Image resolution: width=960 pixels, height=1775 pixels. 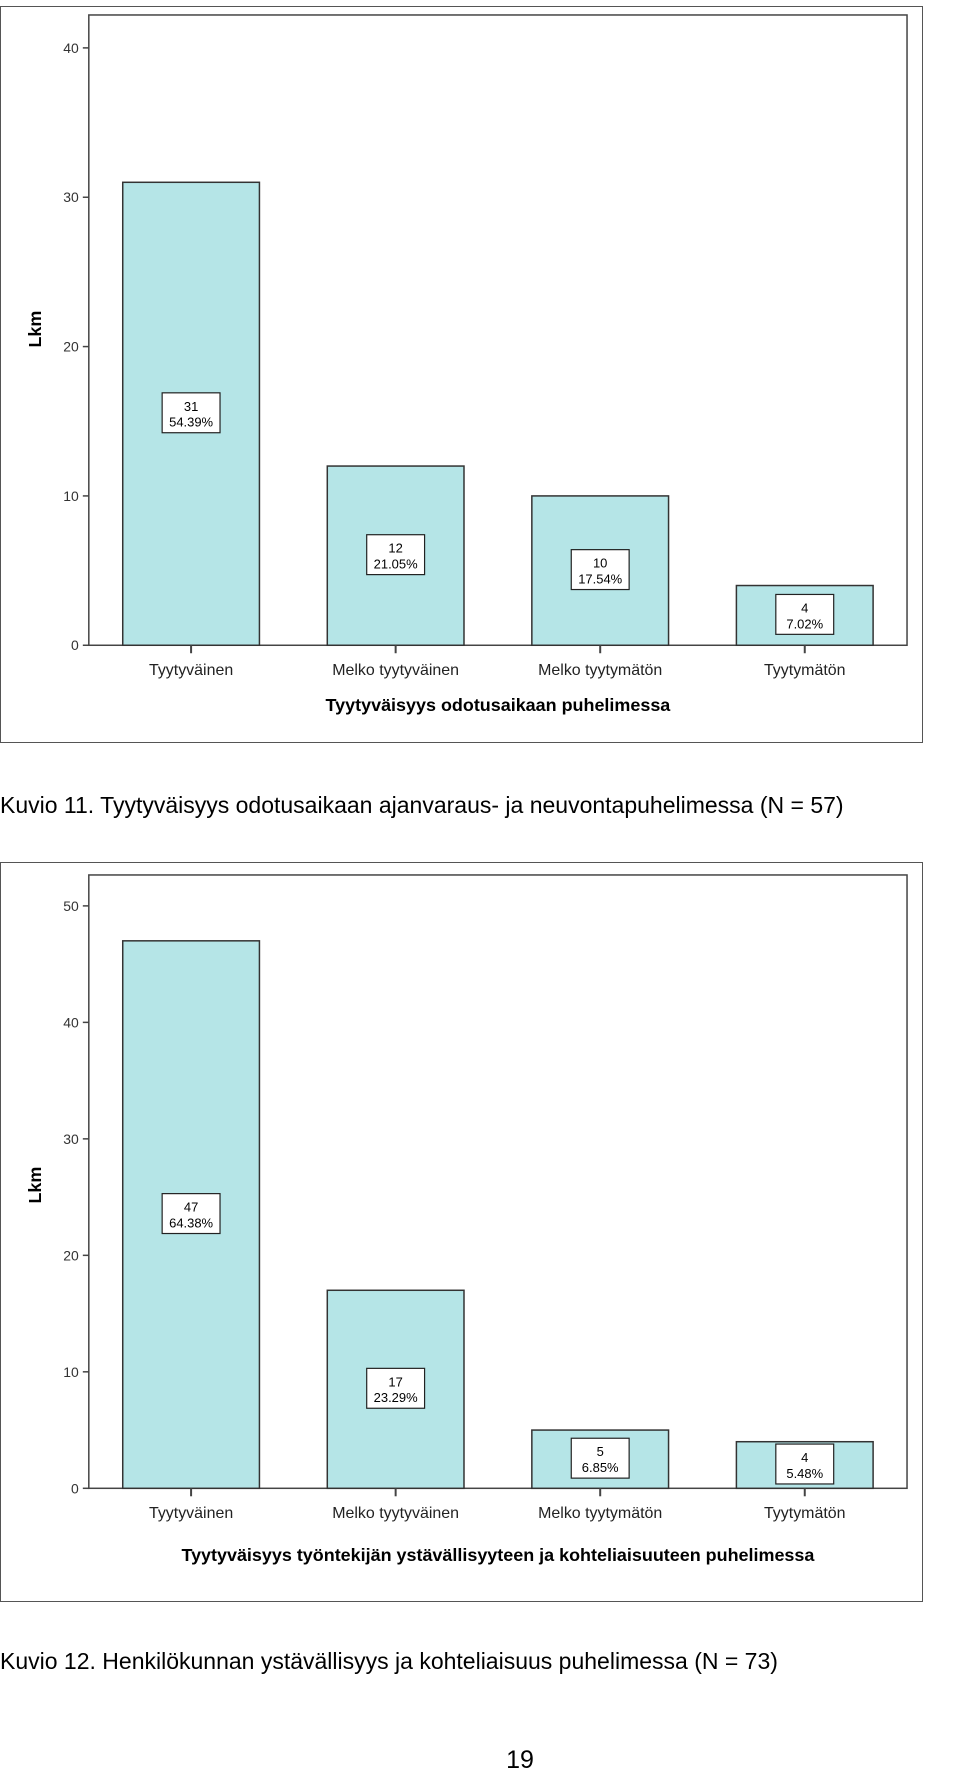 What do you see at coordinates (600, 1451) in the screenshot?
I see `data-label-count: 5` at bounding box center [600, 1451].